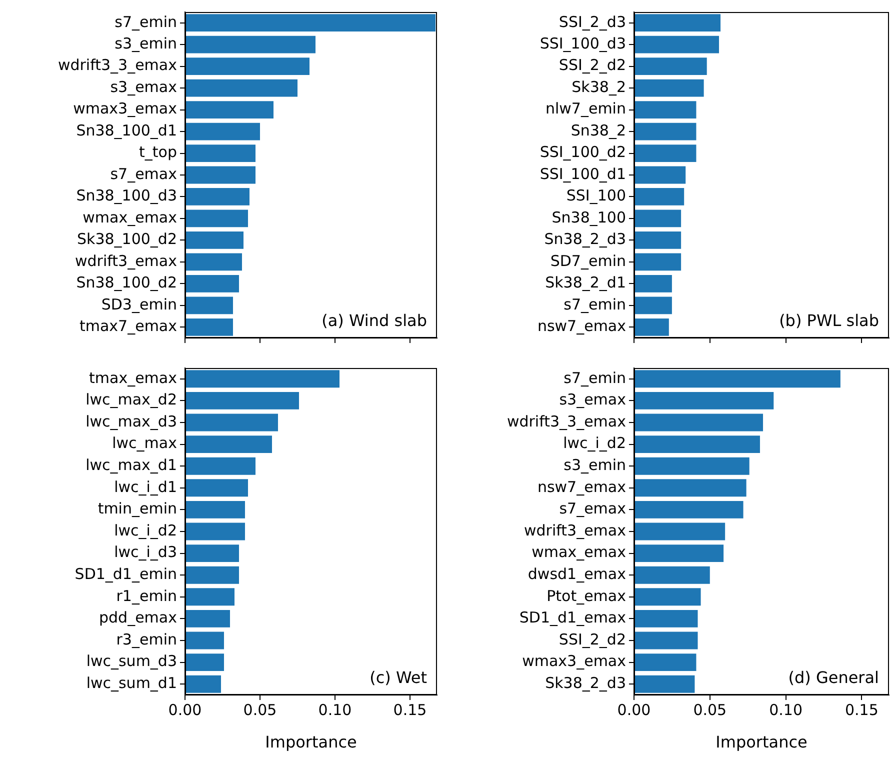 The image size is (892, 757). I want to click on annotation: (a) Wind slab, so click(374, 320).